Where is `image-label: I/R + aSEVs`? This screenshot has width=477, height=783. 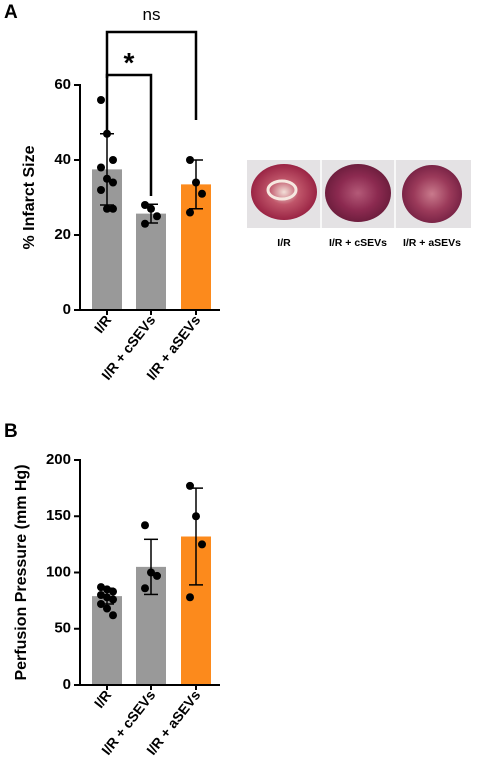 image-label: I/R + aSEVs is located at coordinates (432, 243).